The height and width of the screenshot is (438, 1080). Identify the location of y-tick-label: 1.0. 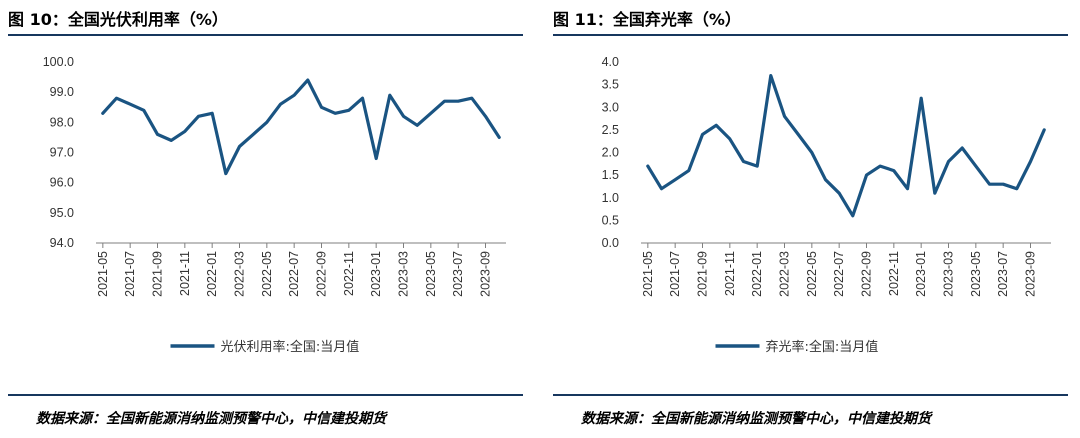
(610, 198).